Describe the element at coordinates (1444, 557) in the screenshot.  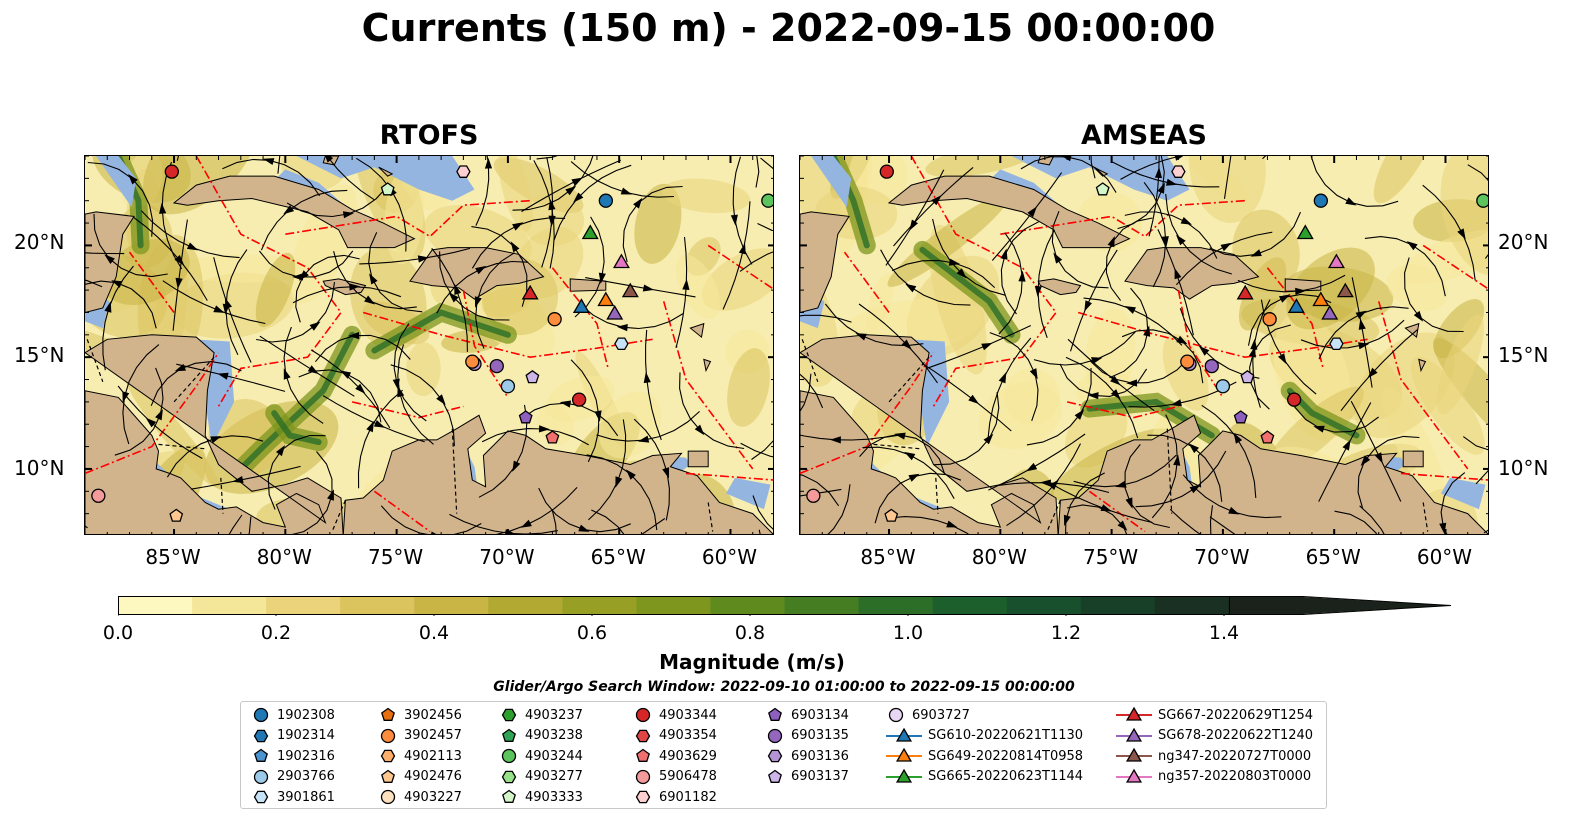
I see `lon-label-right: 60°W` at that location.